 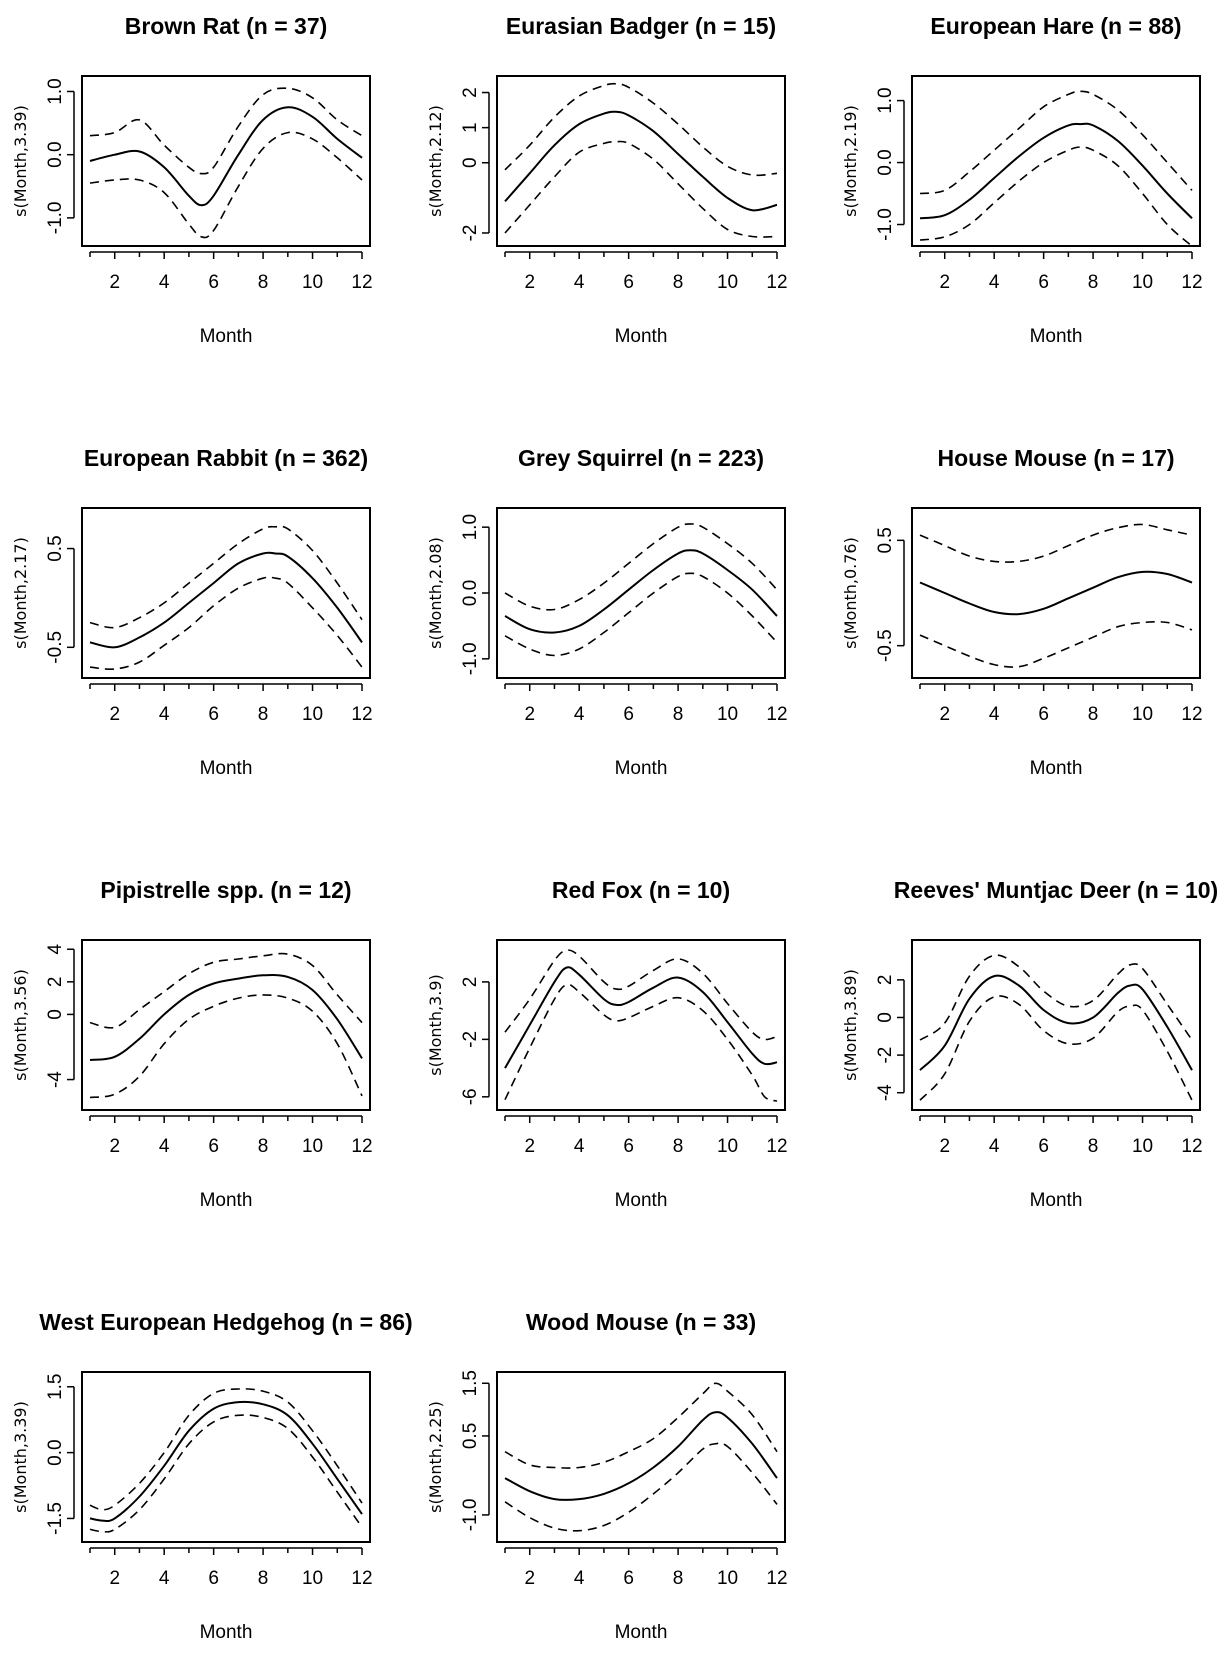 I want to click on chart-title: European Hare (n = 88), so click(x=1055, y=26).